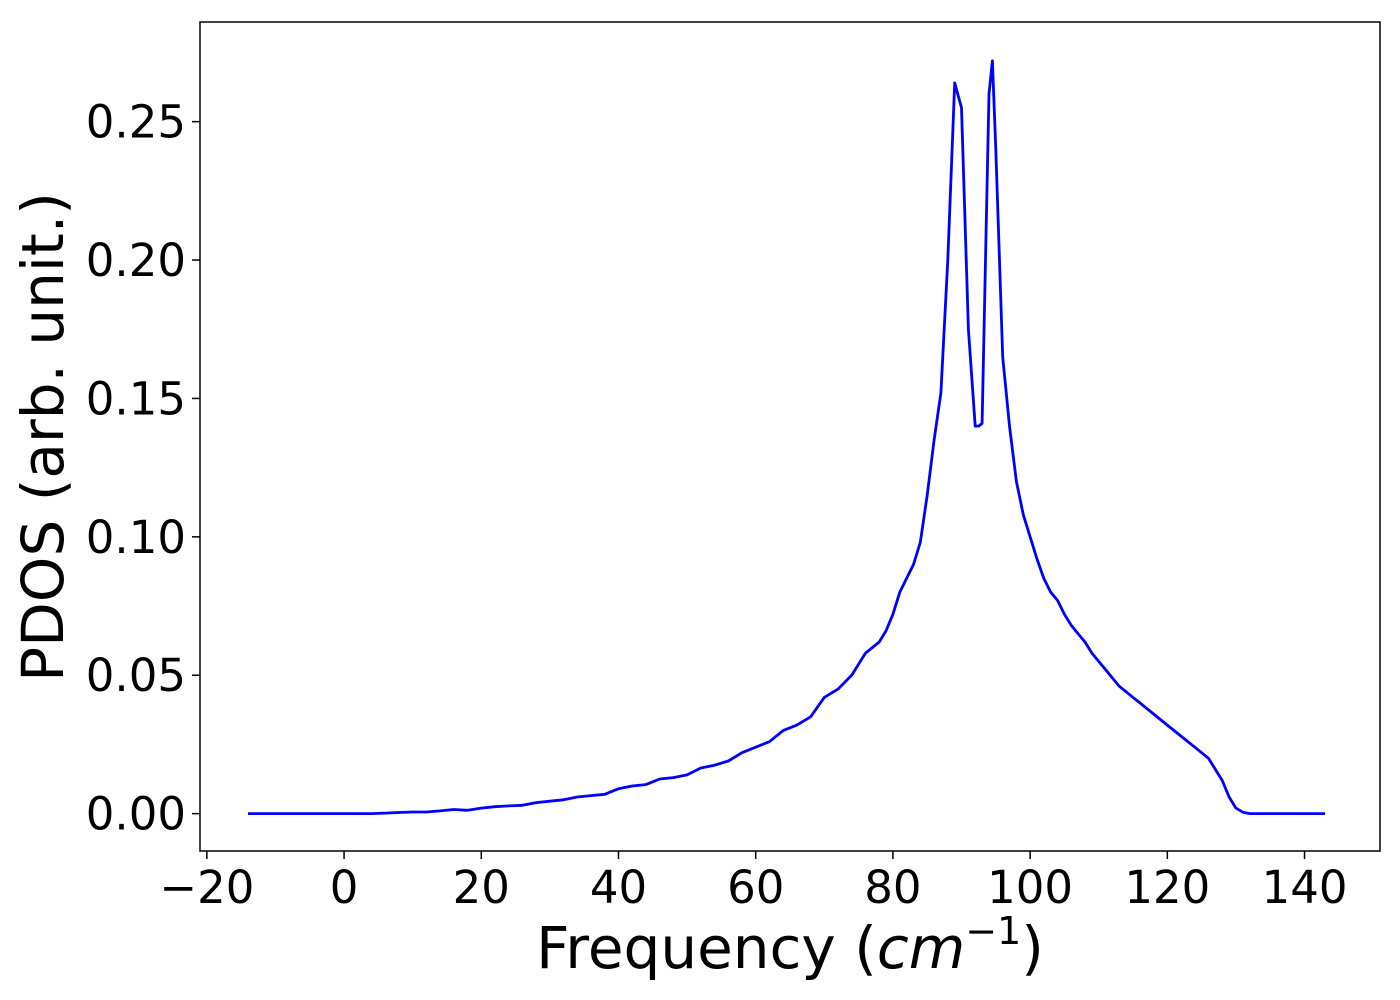 The image size is (1400, 1000). Describe the element at coordinates (481, 887) in the screenshot. I see `x-tick-label: 20` at that location.